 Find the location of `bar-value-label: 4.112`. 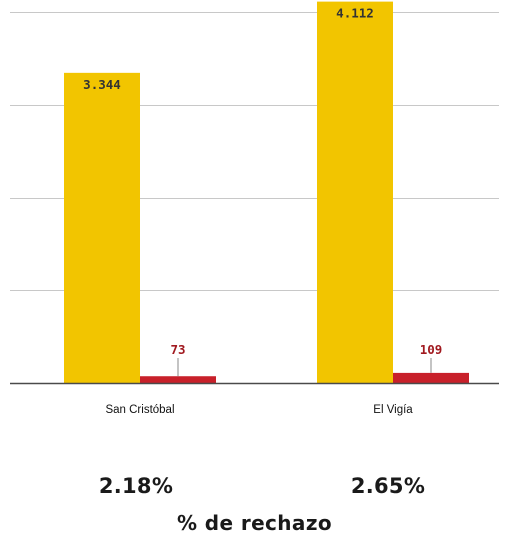

bar-value-label: 4.112 is located at coordinates (355, 13).